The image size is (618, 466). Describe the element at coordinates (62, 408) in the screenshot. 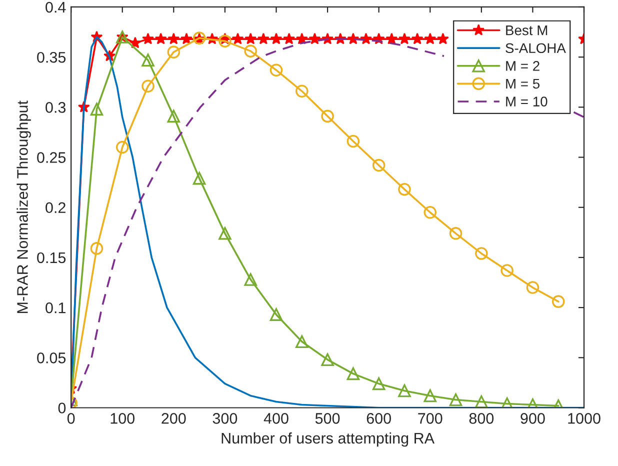

I see `y-tick-label: 0` at that location.